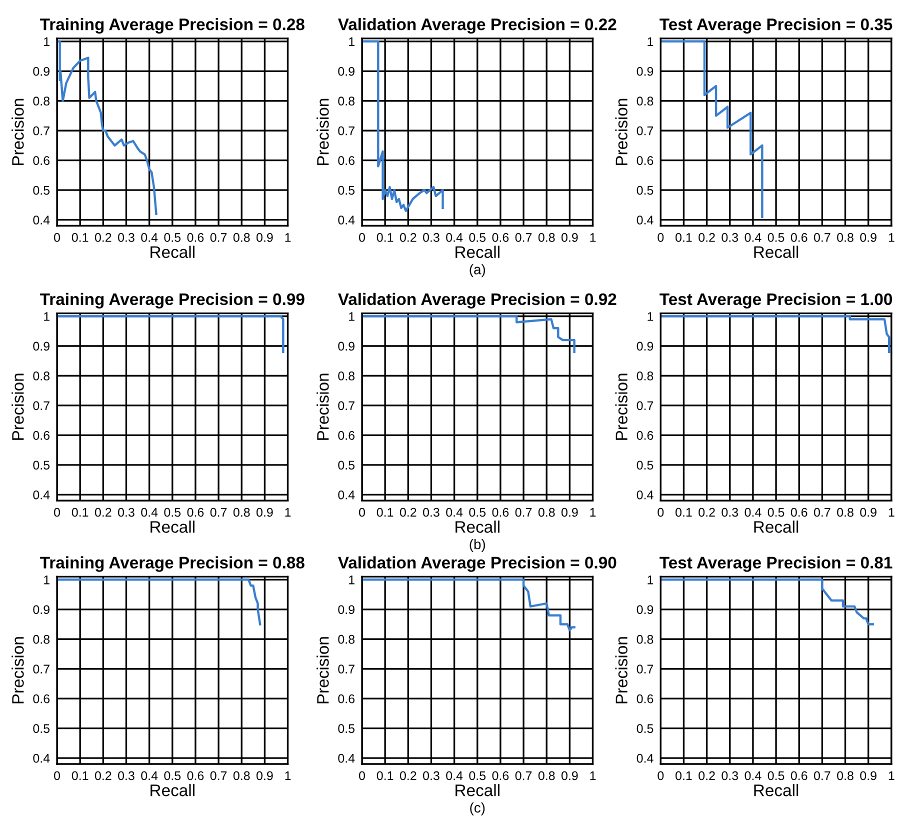 The image size is (905, 818). Describe the element at coordinates (477, 809) in the screenshot. I see `text: (c)` at that location.